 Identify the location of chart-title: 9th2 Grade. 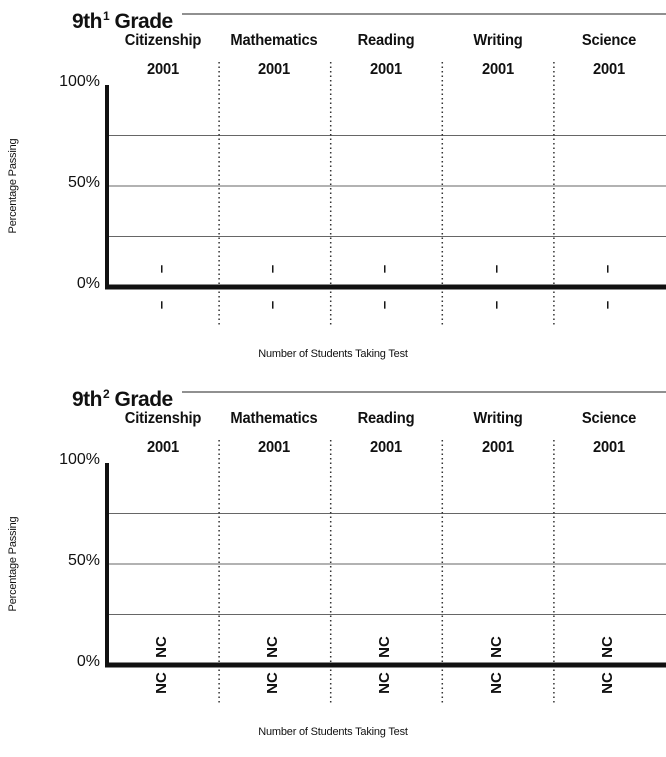
(122, 397).